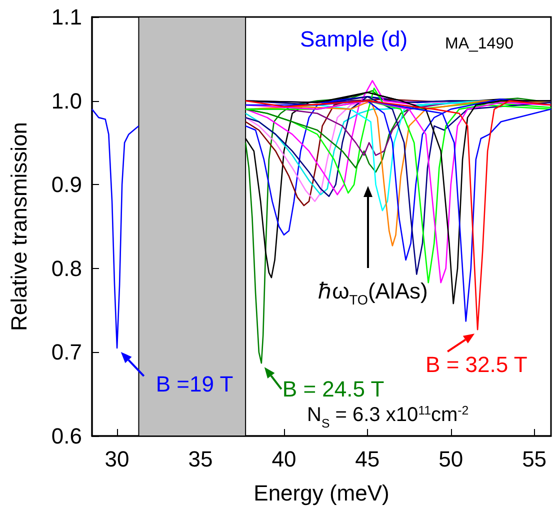  I want to click on x-tick-label: 45, so click(367, 459).